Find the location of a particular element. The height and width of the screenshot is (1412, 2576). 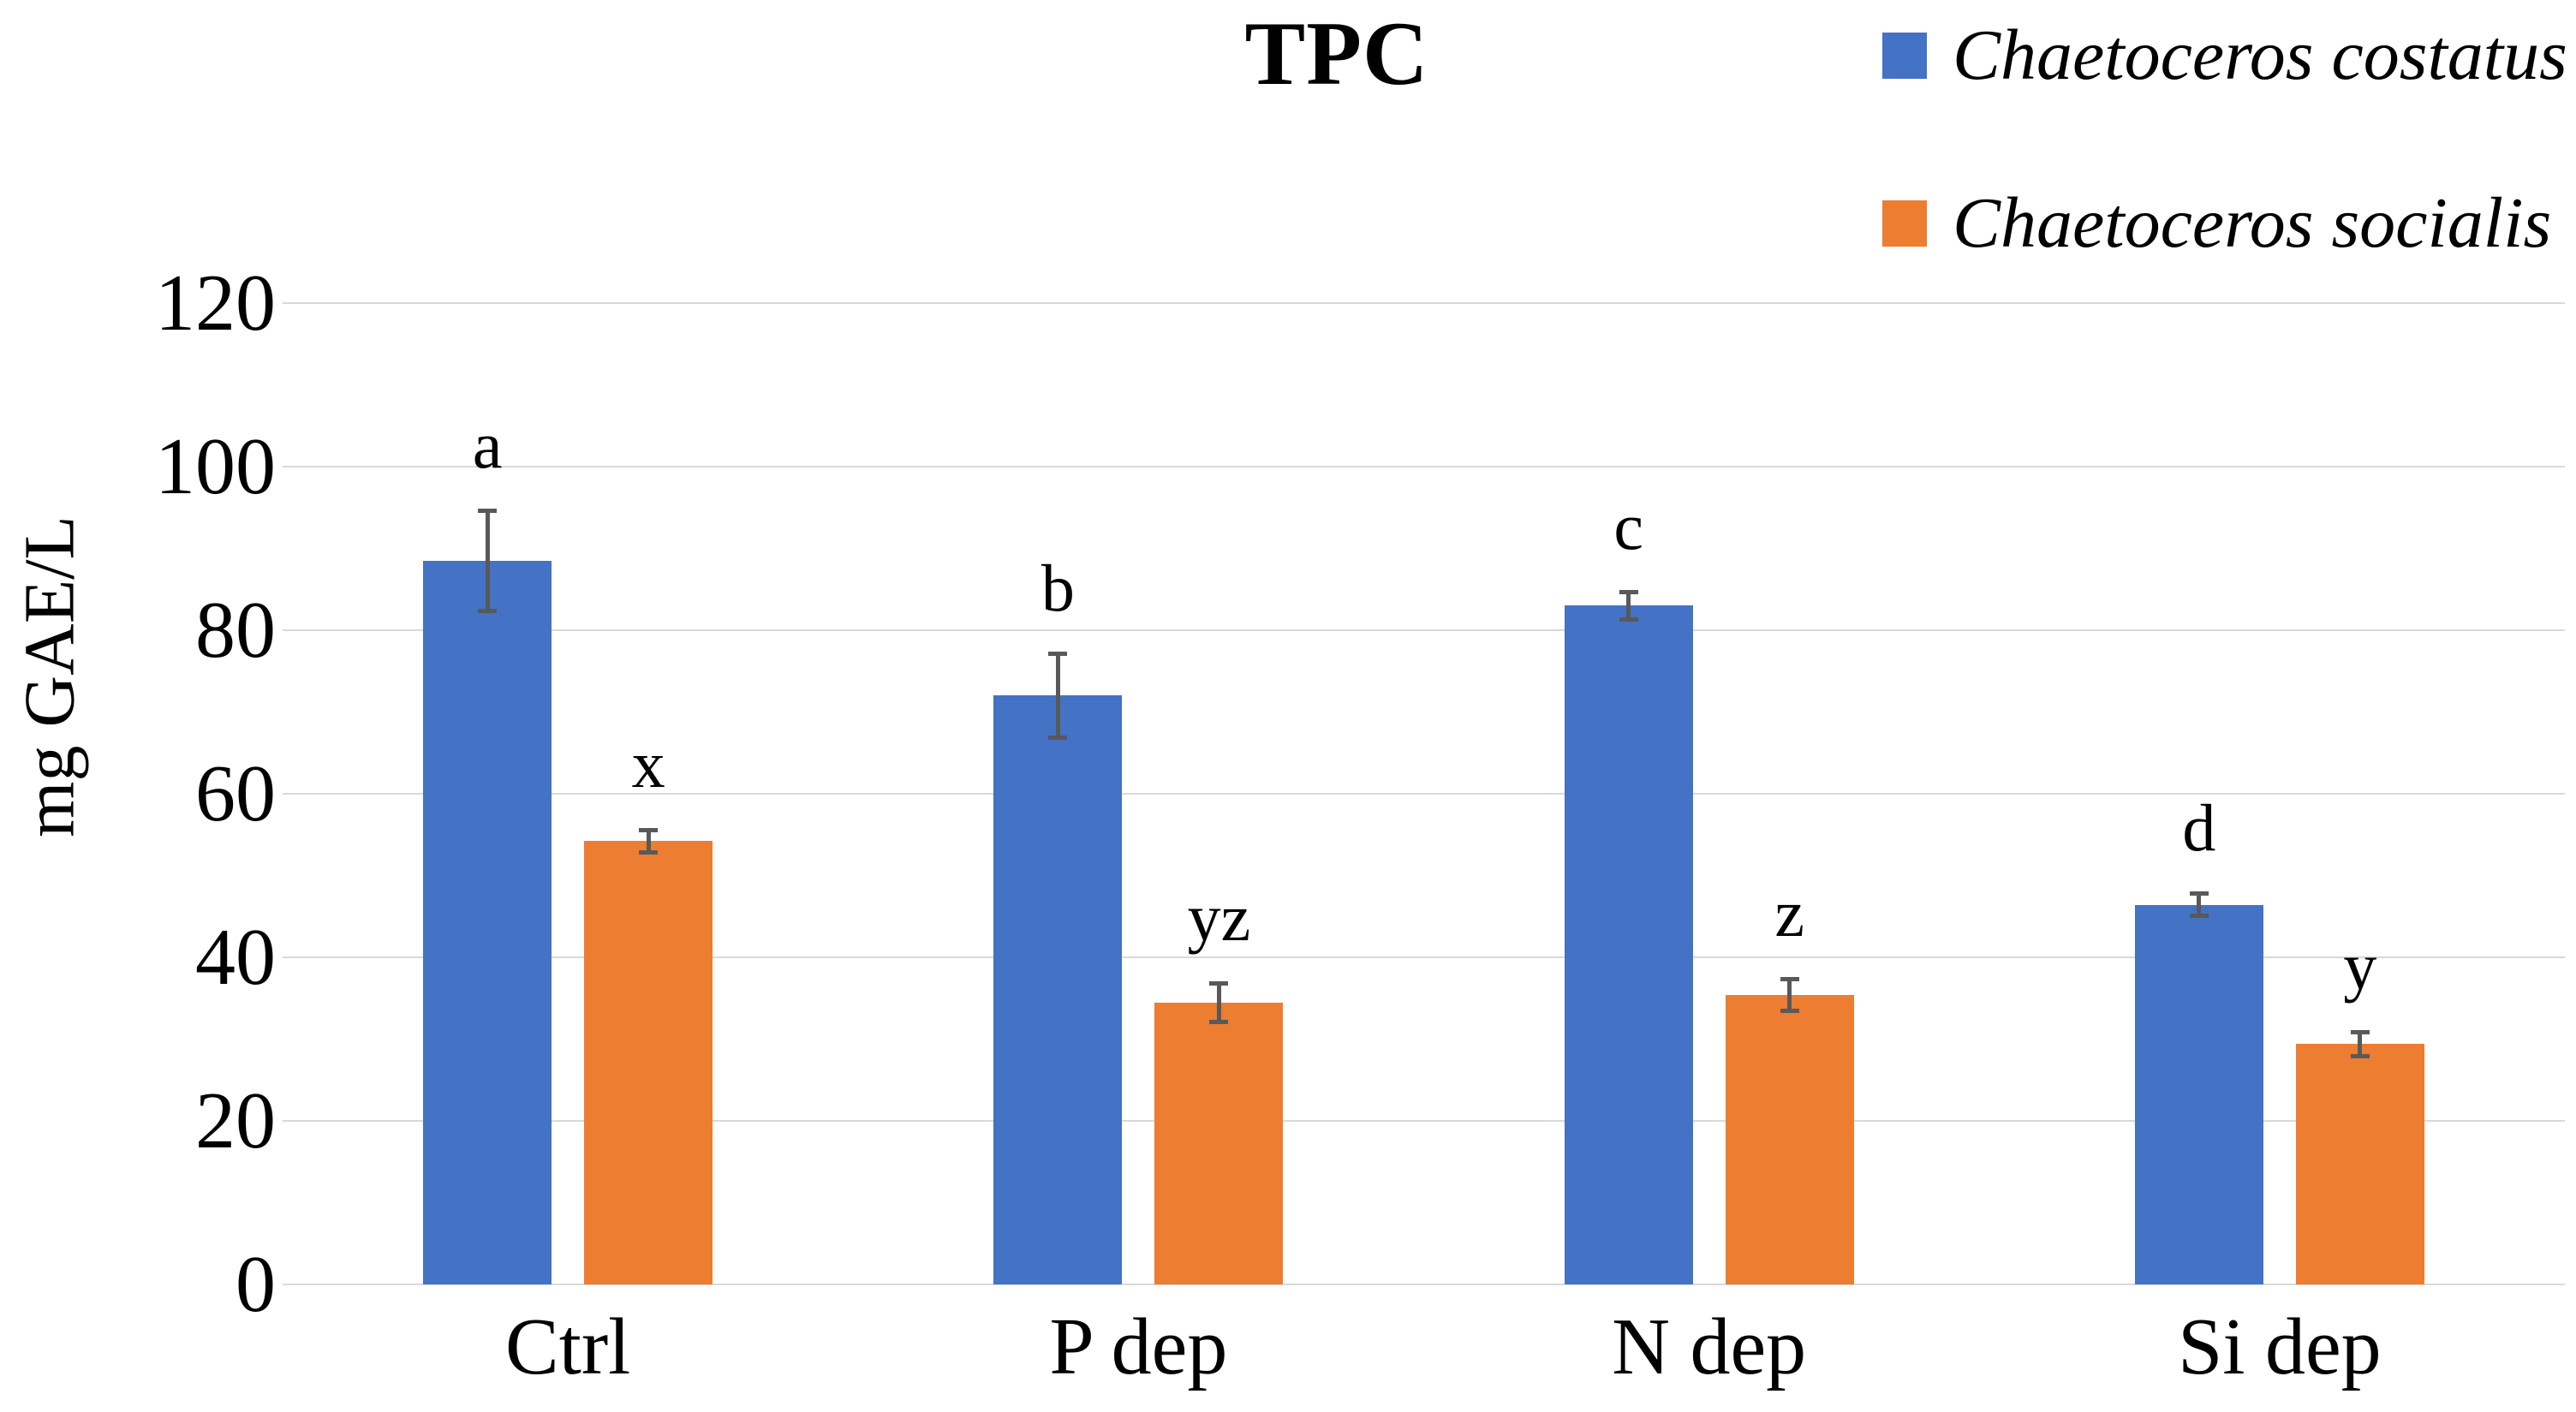

error-bar-cap-top-costatus-si-dep is located at coordinates (2199, 894).